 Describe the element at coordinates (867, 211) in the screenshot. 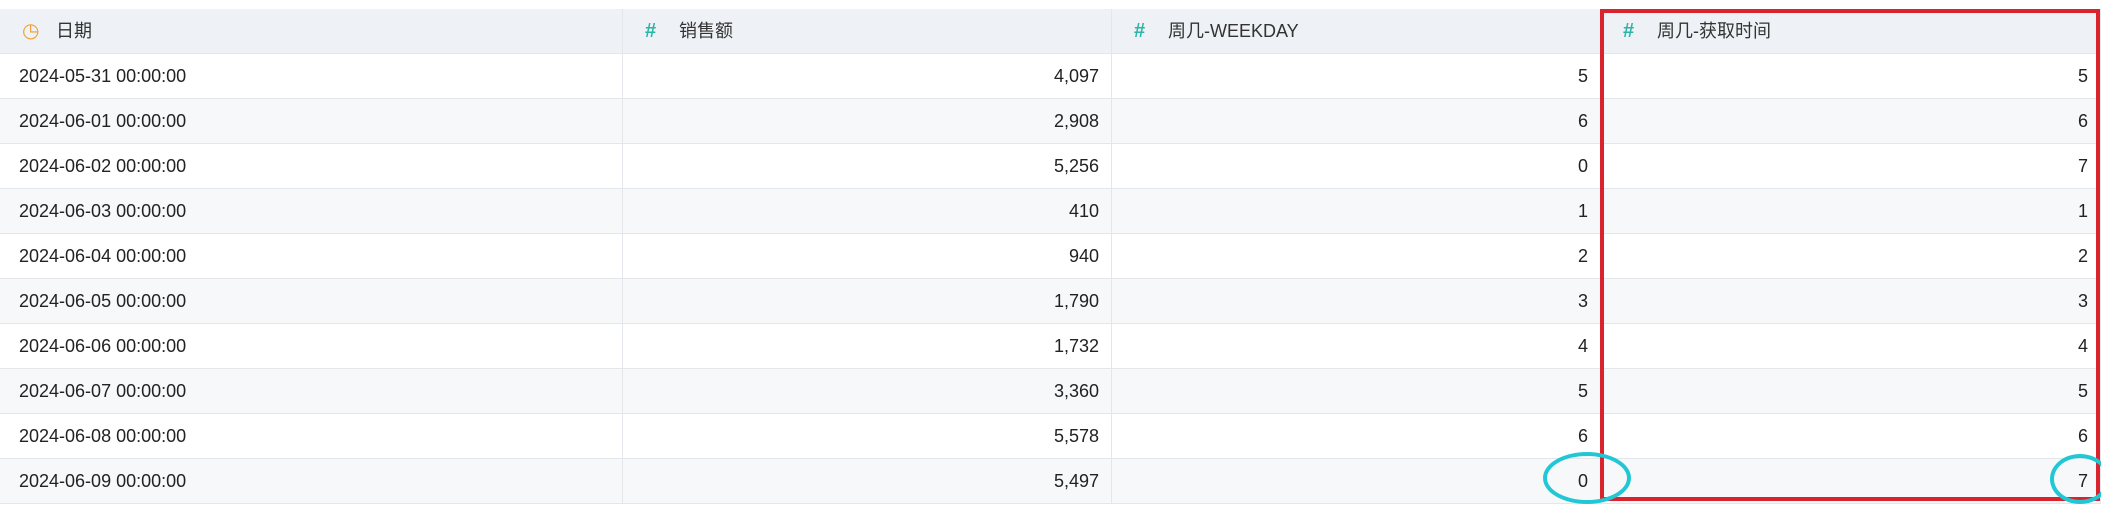

I see `table-cell: 410` at that location.